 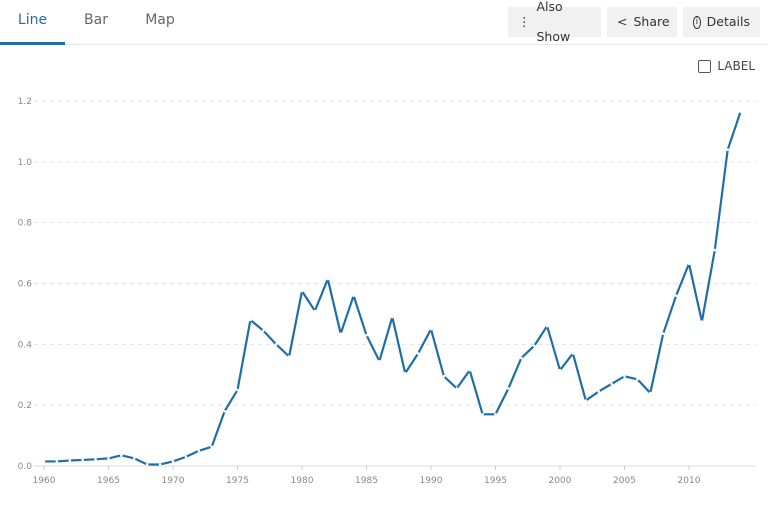 I want to click on y-tick-label: 0.8, so click(x=25, y=224).